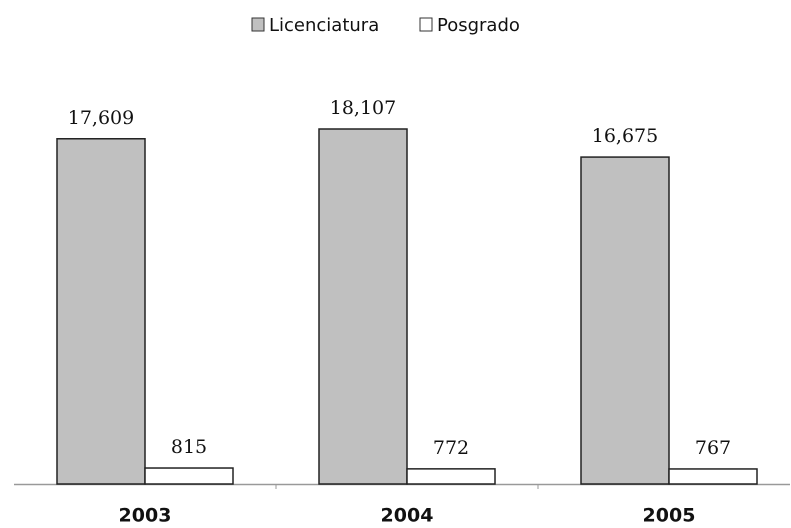  What do you see at coordinates (145, 516) in the screenshot?
I see `x-tick-label: 2003` at bounding box center [145, 516].